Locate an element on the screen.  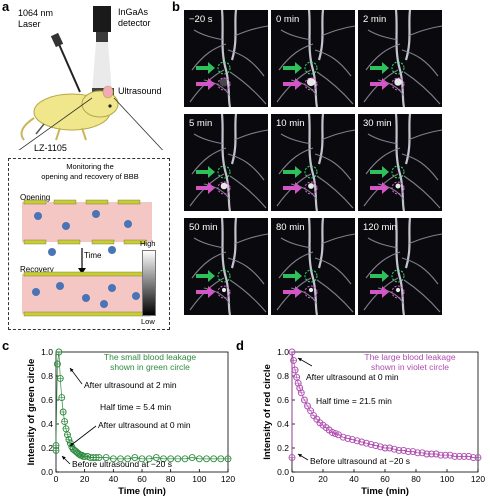
timepoint-label: 50 min is located at coordinates (203, 227).